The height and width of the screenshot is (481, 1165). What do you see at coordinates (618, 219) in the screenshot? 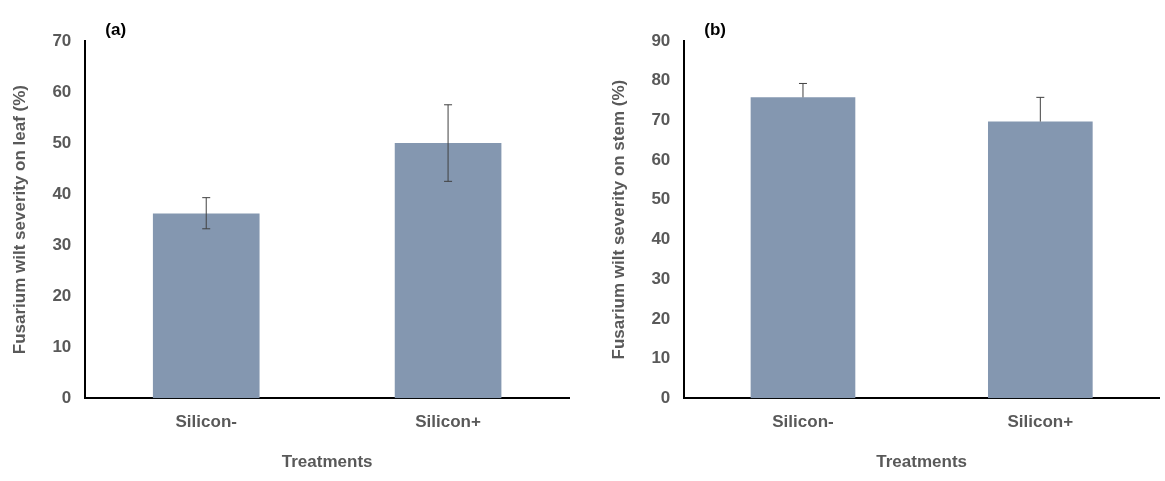
I see `y-axis-title: Fusarium wilt severity on stem (%)` at bounding box center [618, 219].